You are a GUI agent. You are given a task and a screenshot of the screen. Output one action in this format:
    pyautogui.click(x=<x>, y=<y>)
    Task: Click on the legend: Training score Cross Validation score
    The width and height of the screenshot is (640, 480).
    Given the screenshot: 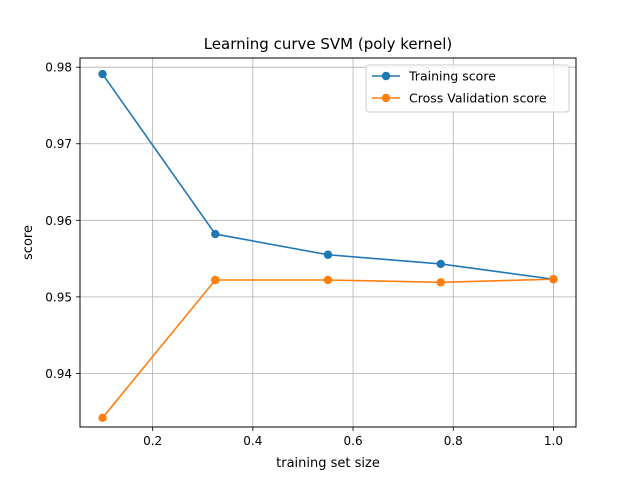 What is the action you would take?
    pyautogui.click(x=467, y=88)
    